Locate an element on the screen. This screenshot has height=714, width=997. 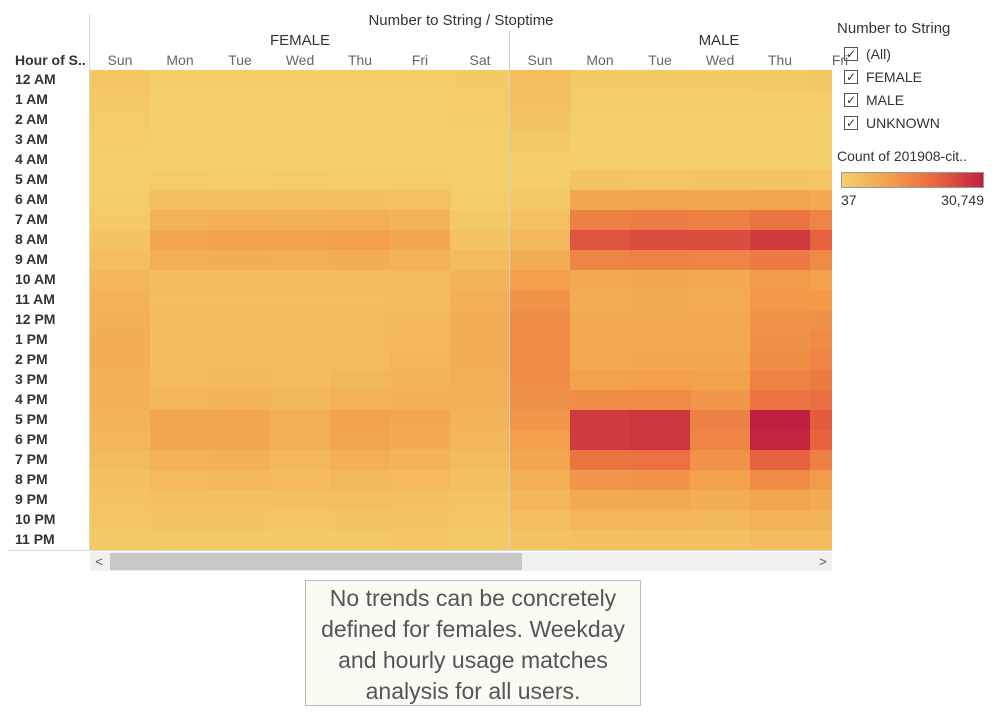
scroll-thumb is located at coordinates (316, 561).